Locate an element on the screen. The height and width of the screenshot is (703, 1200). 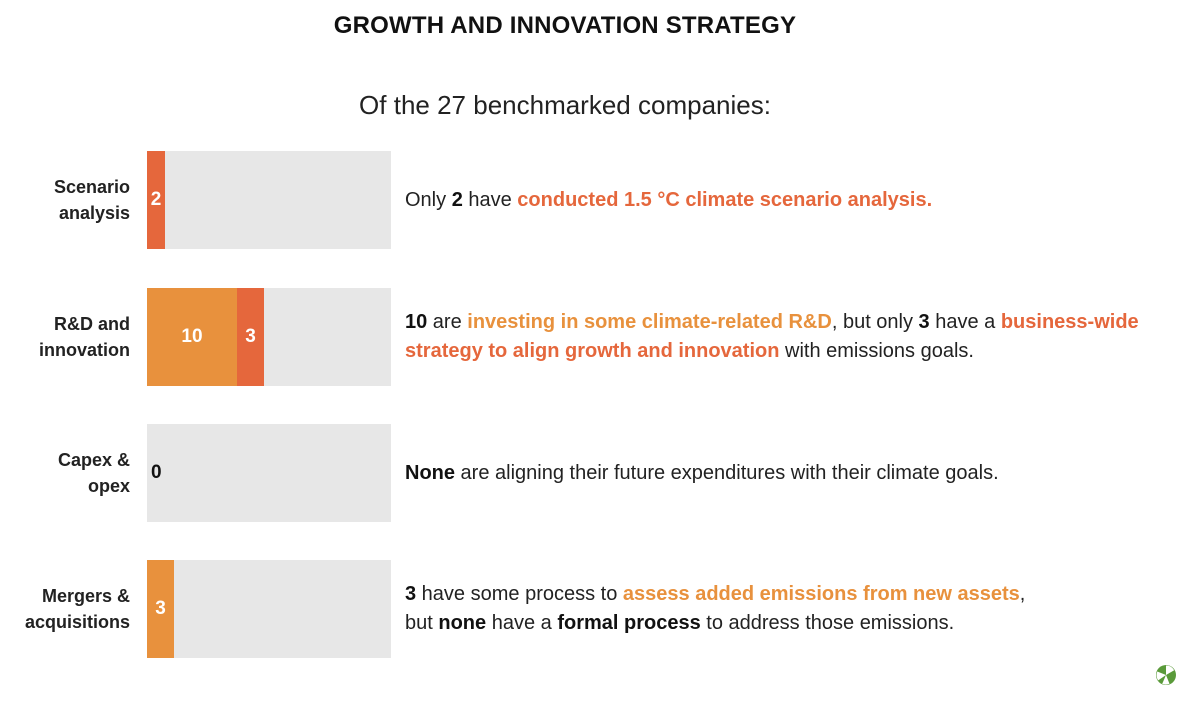
leaf-circle-icon is located at coordinates (1166, 675).